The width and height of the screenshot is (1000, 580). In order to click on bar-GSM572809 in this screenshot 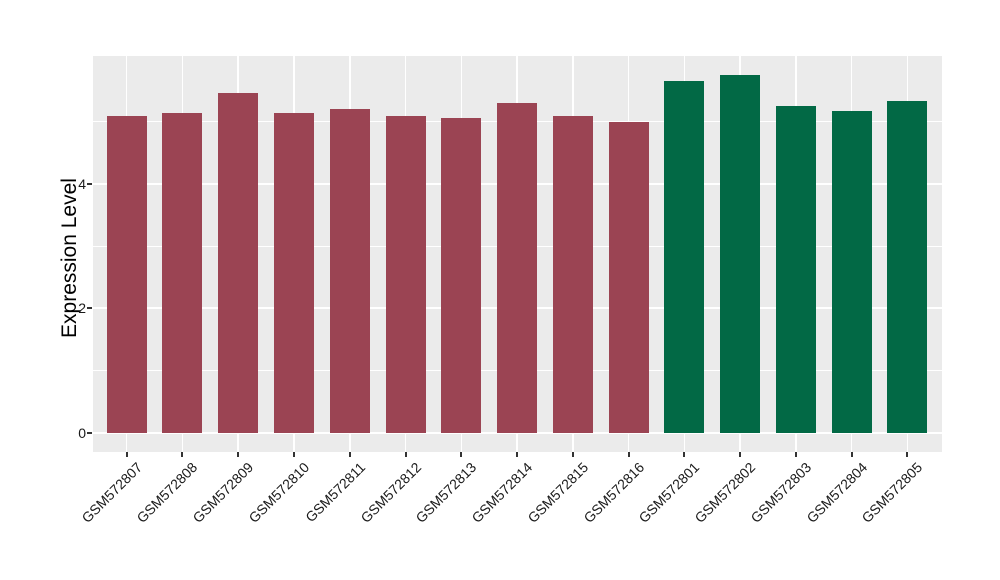, I will do `click(238, 263)`.